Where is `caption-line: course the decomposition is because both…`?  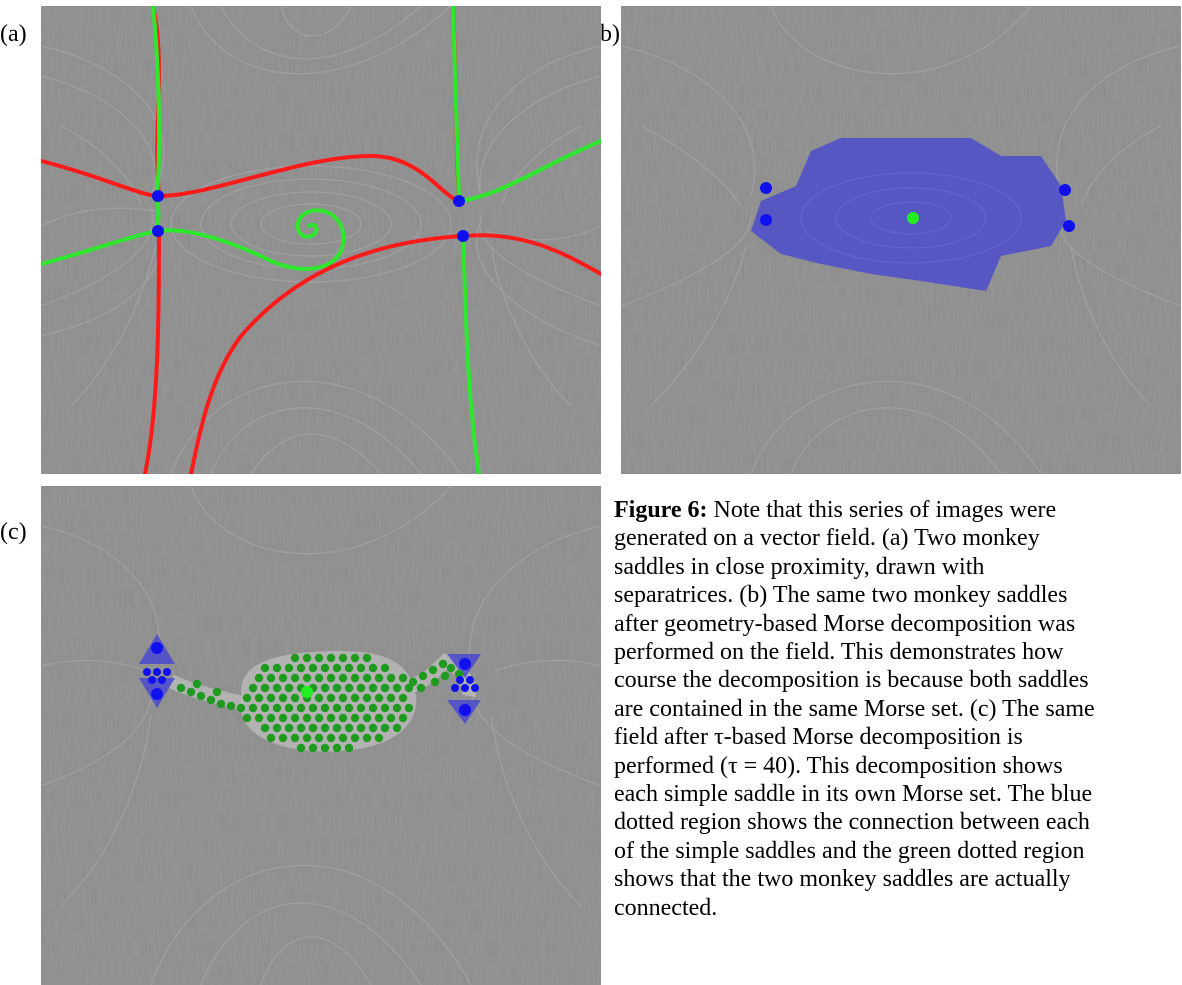
caption-line: course the decomposition is because both… is located at coordinates (851, 680).